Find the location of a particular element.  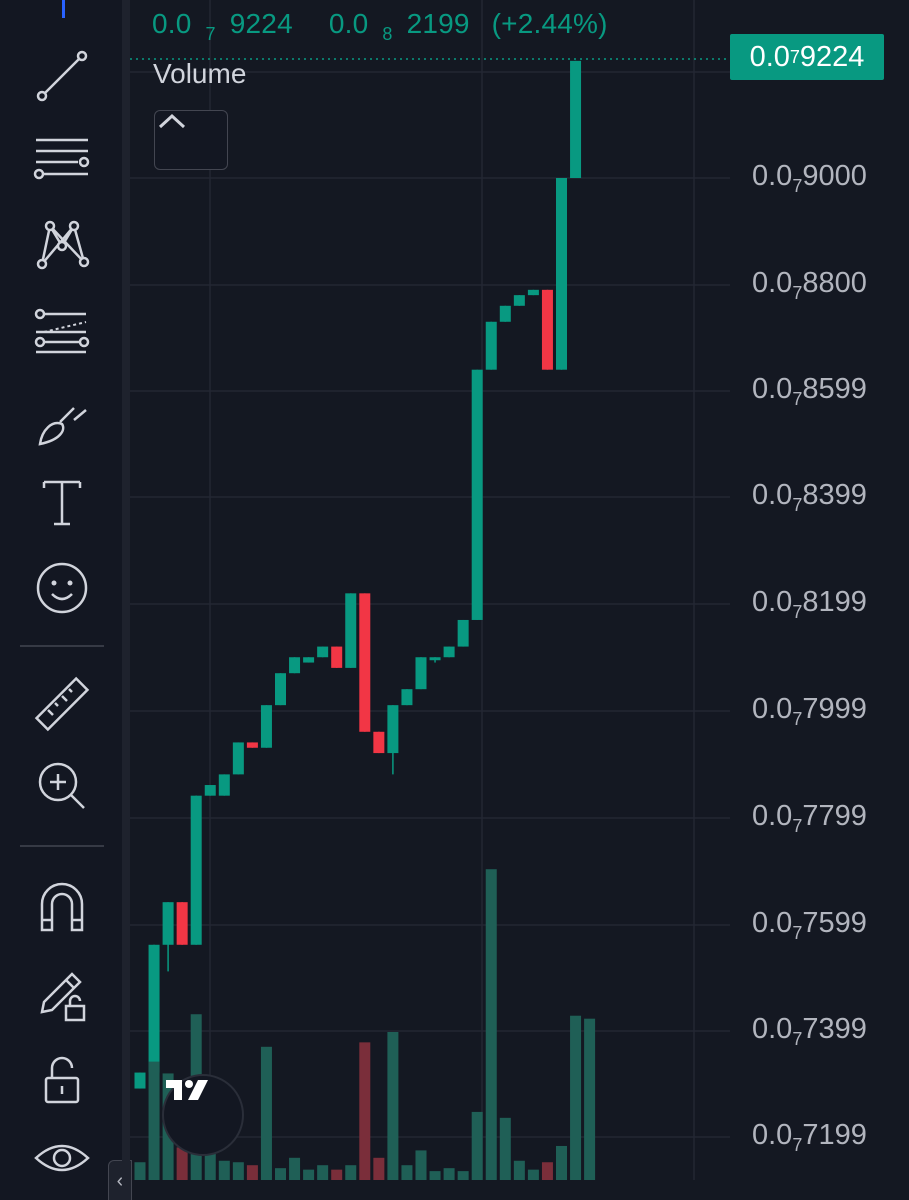

horizontal-lines-icon is located at coordinates (61, 159).